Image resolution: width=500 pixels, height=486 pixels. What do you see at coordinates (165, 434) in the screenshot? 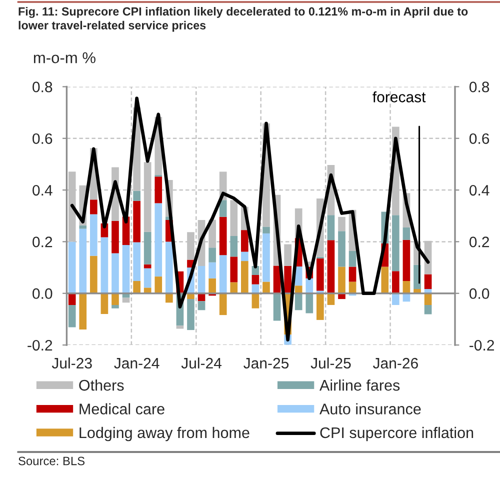
I see `legend-label: Lodging away from home` at bounding box center [165, 434].